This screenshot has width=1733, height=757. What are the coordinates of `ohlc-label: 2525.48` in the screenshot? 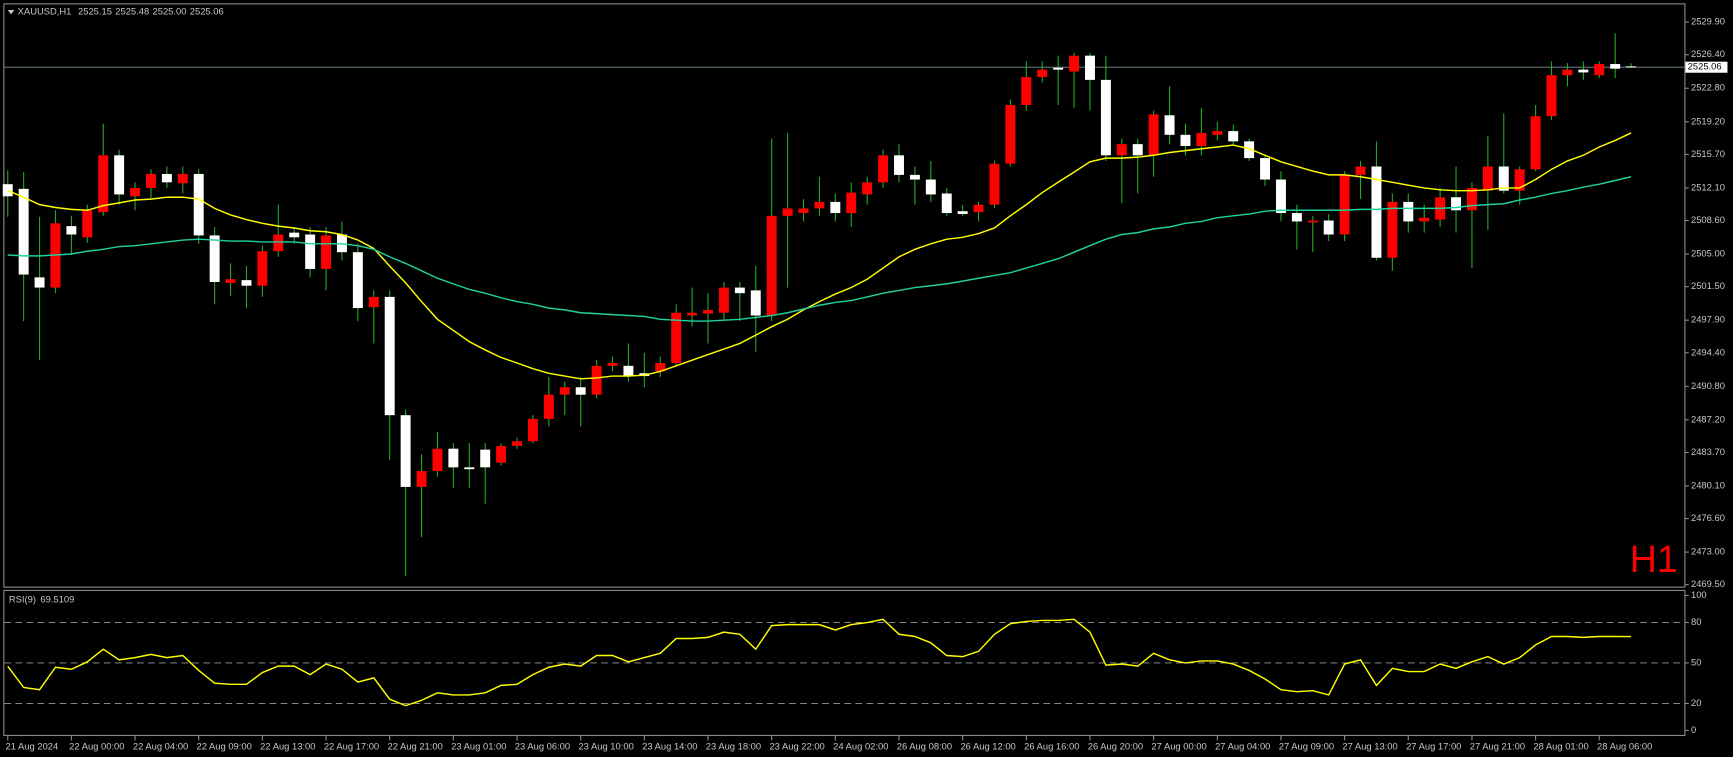 It's located at (132, 11).